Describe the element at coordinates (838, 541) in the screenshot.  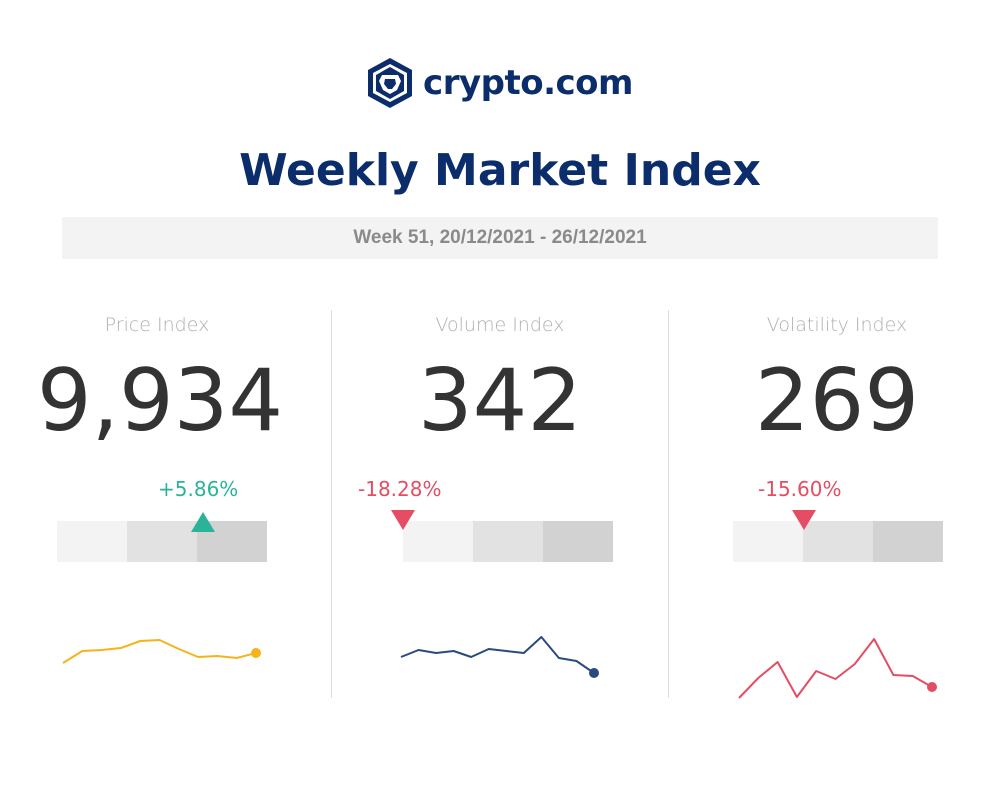
I see `volatility-index-gauge` at that location.